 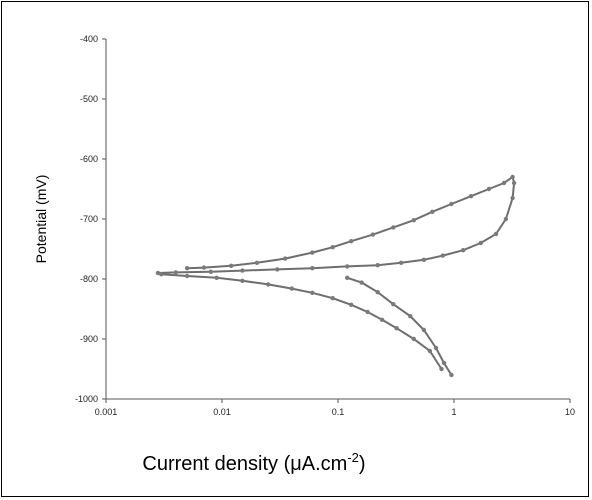 I want to click on x-axis-ticks: 0.001 0.01 0.1 1 10, so click(x=335, y=408).